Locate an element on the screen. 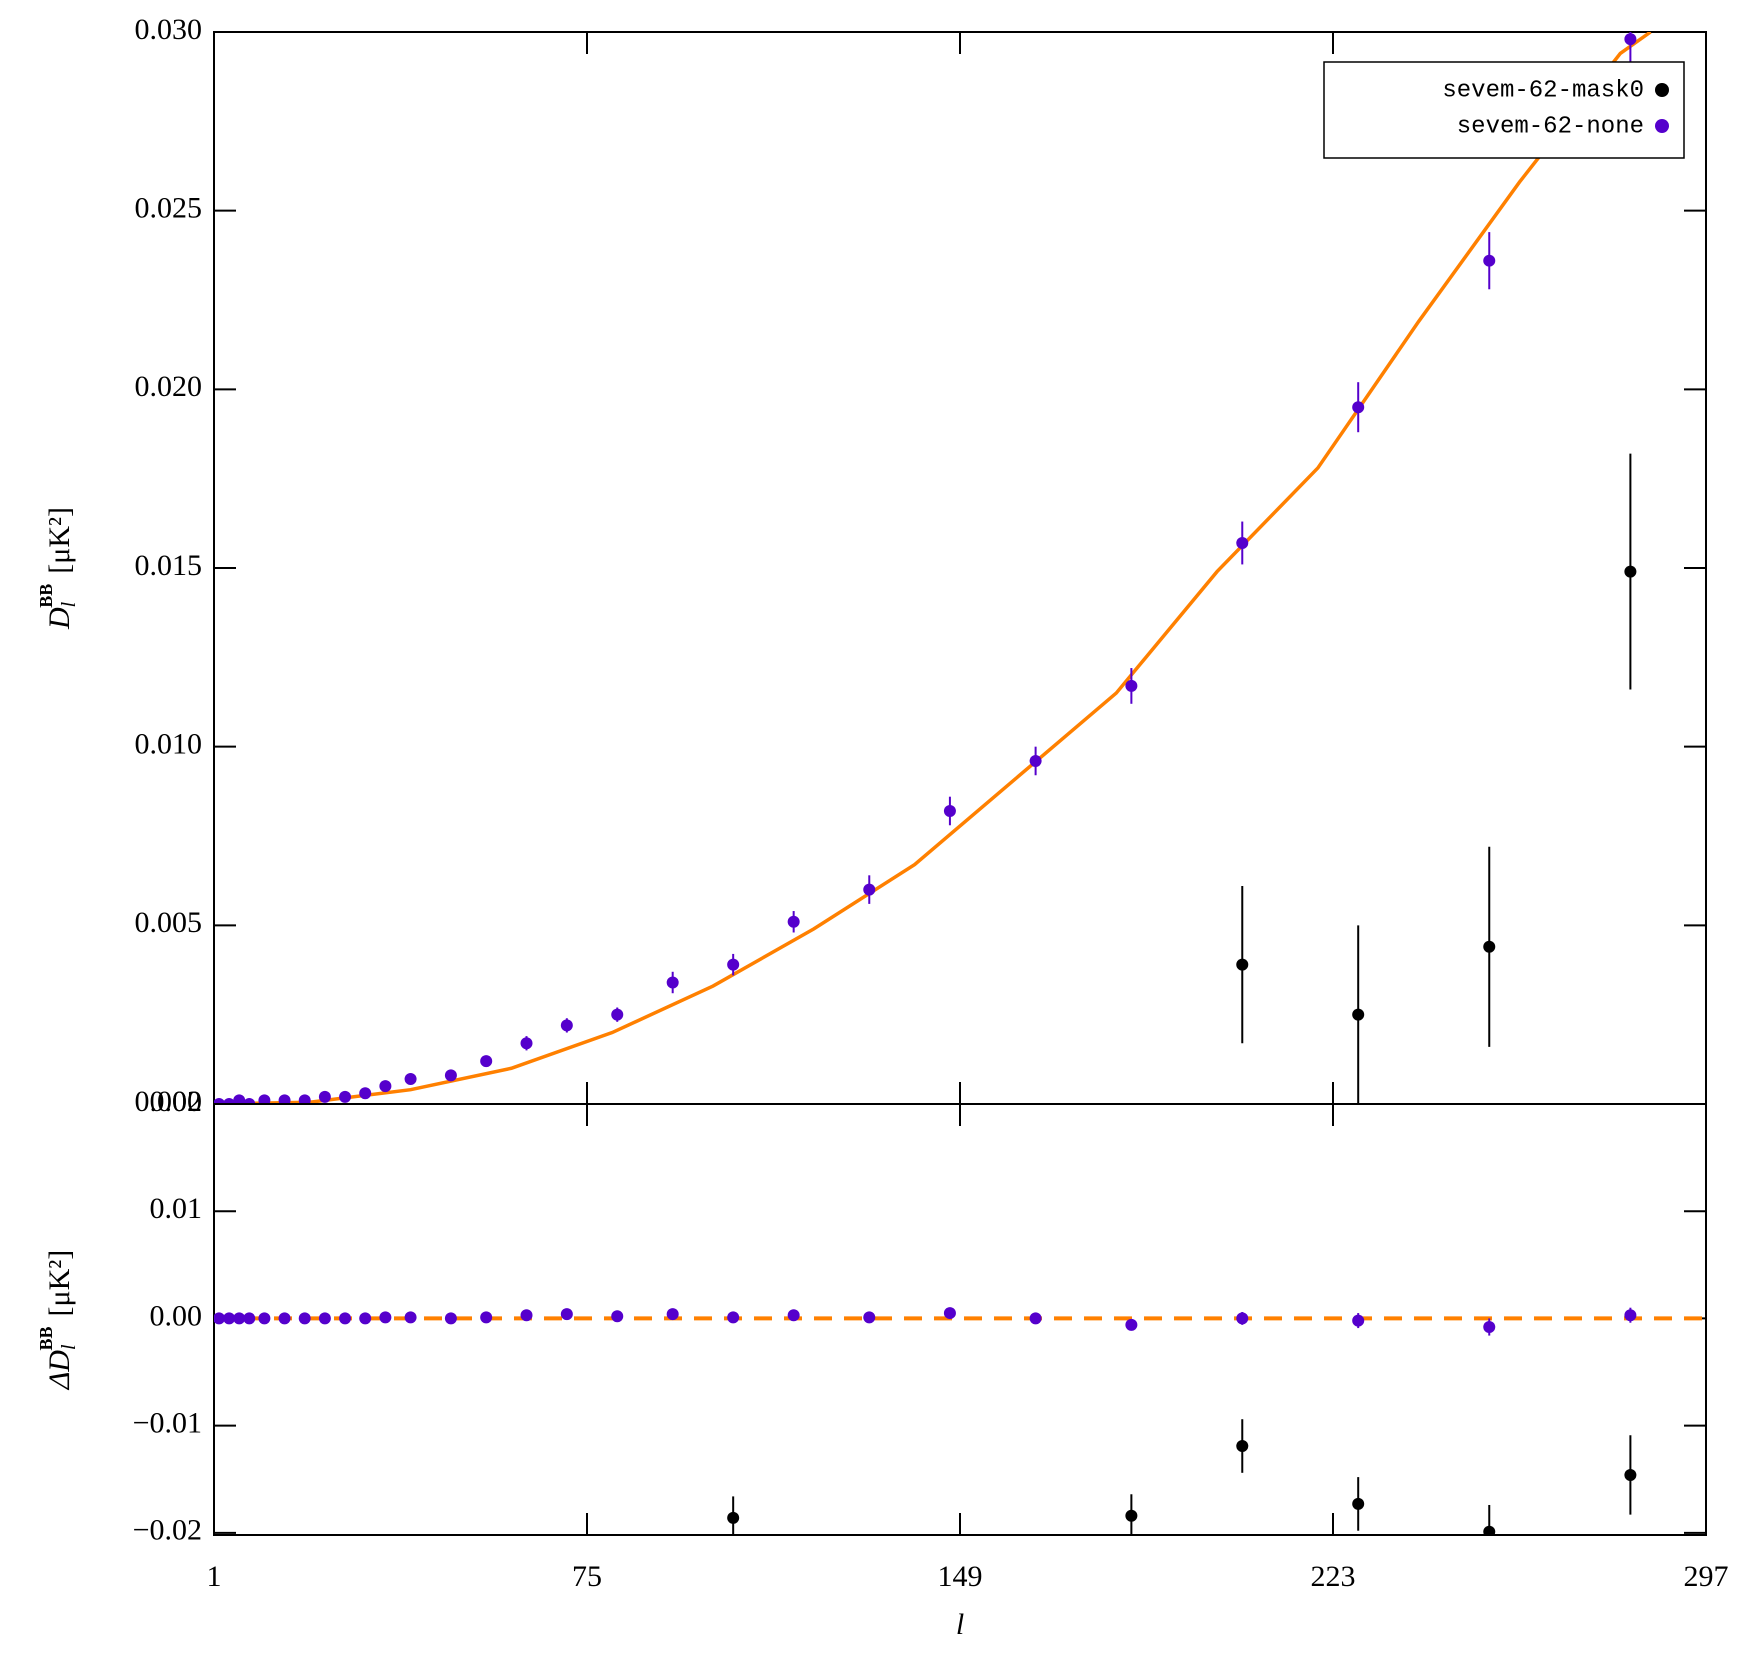  y-label-symbol: D is located at coordinates (59, 618).